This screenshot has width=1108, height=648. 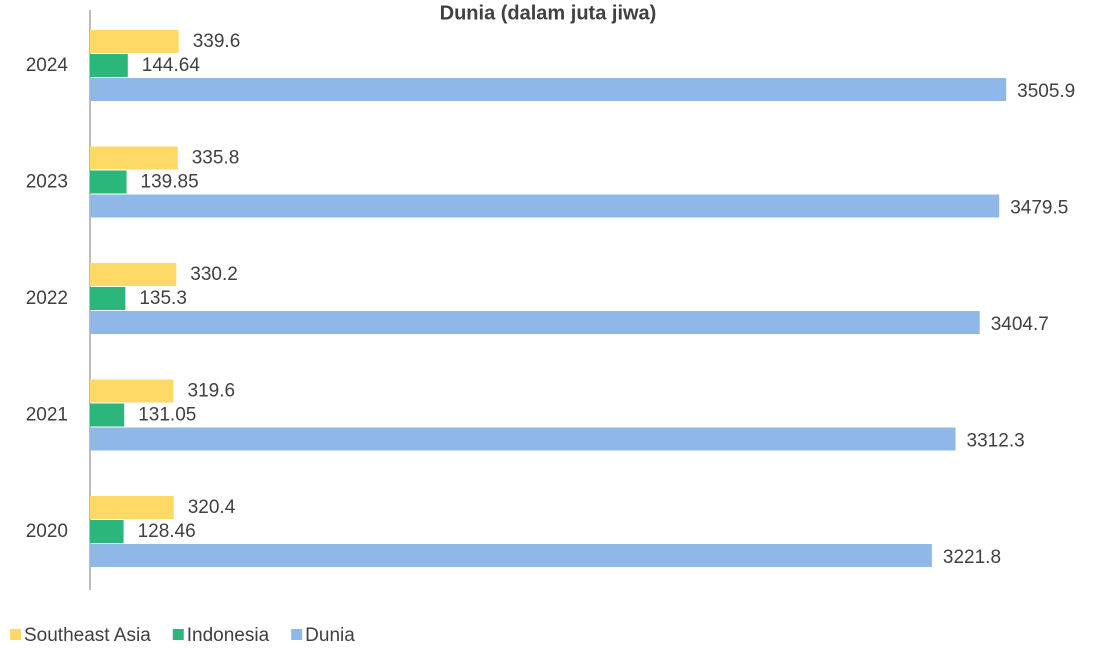 What do you see at coordinates (330, 635) in the screenshot?
I see `legend-label: Dunia` at bounding box center [330, 635].